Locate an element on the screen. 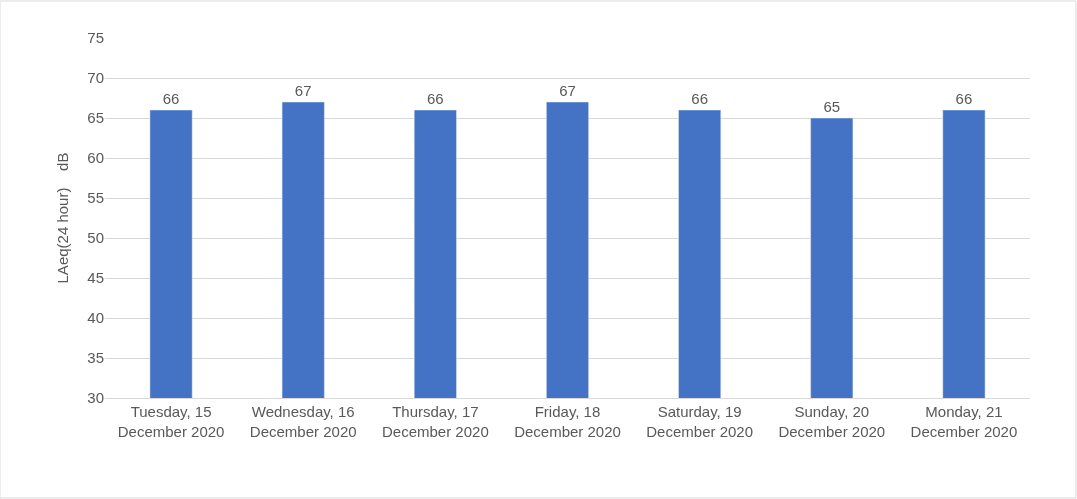  data-label: 65 is located at coordinates (832, 106).